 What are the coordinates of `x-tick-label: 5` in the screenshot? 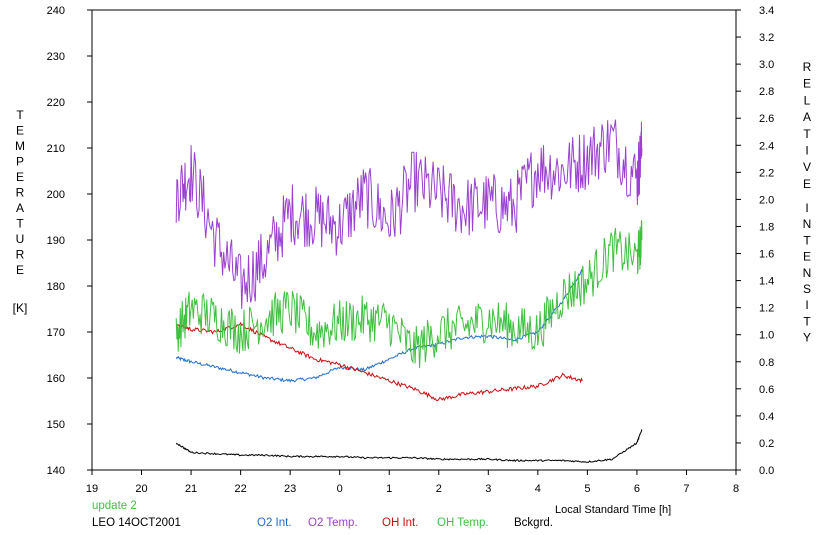 It's located at (587, 489).